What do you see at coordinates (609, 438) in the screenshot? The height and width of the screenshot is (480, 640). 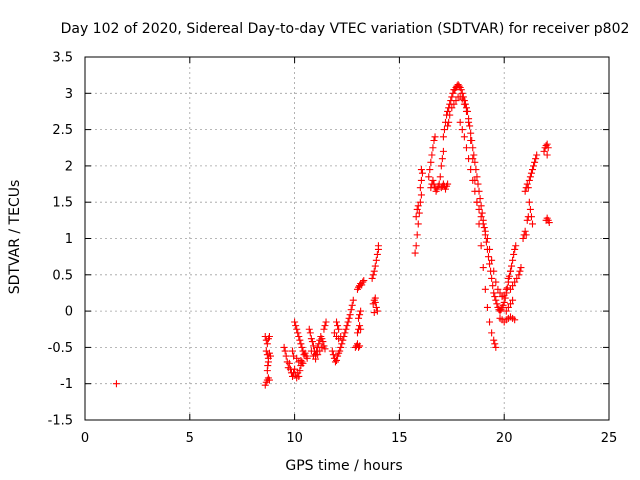 I see `x-tick-label: 25` at bounding box center [609, 438].